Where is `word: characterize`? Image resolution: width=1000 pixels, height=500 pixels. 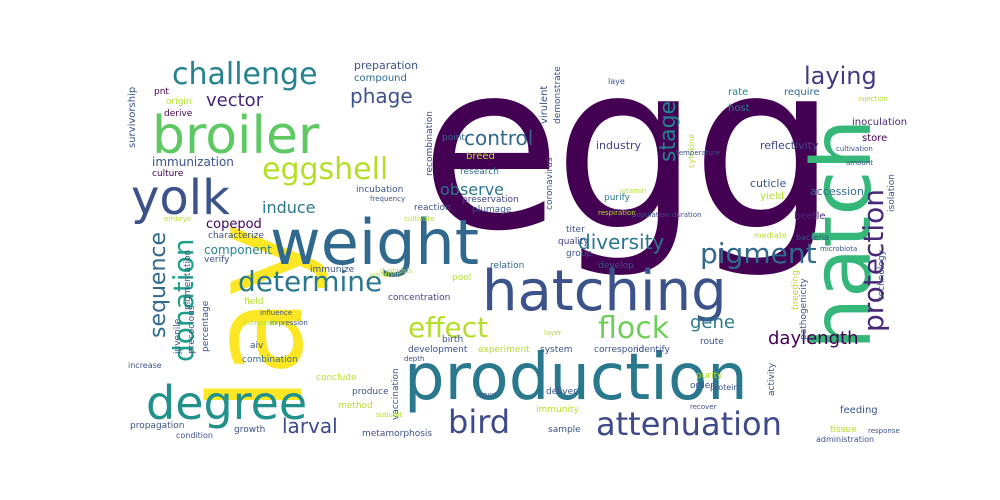 word: characterize is located at coordinates (236, 236).